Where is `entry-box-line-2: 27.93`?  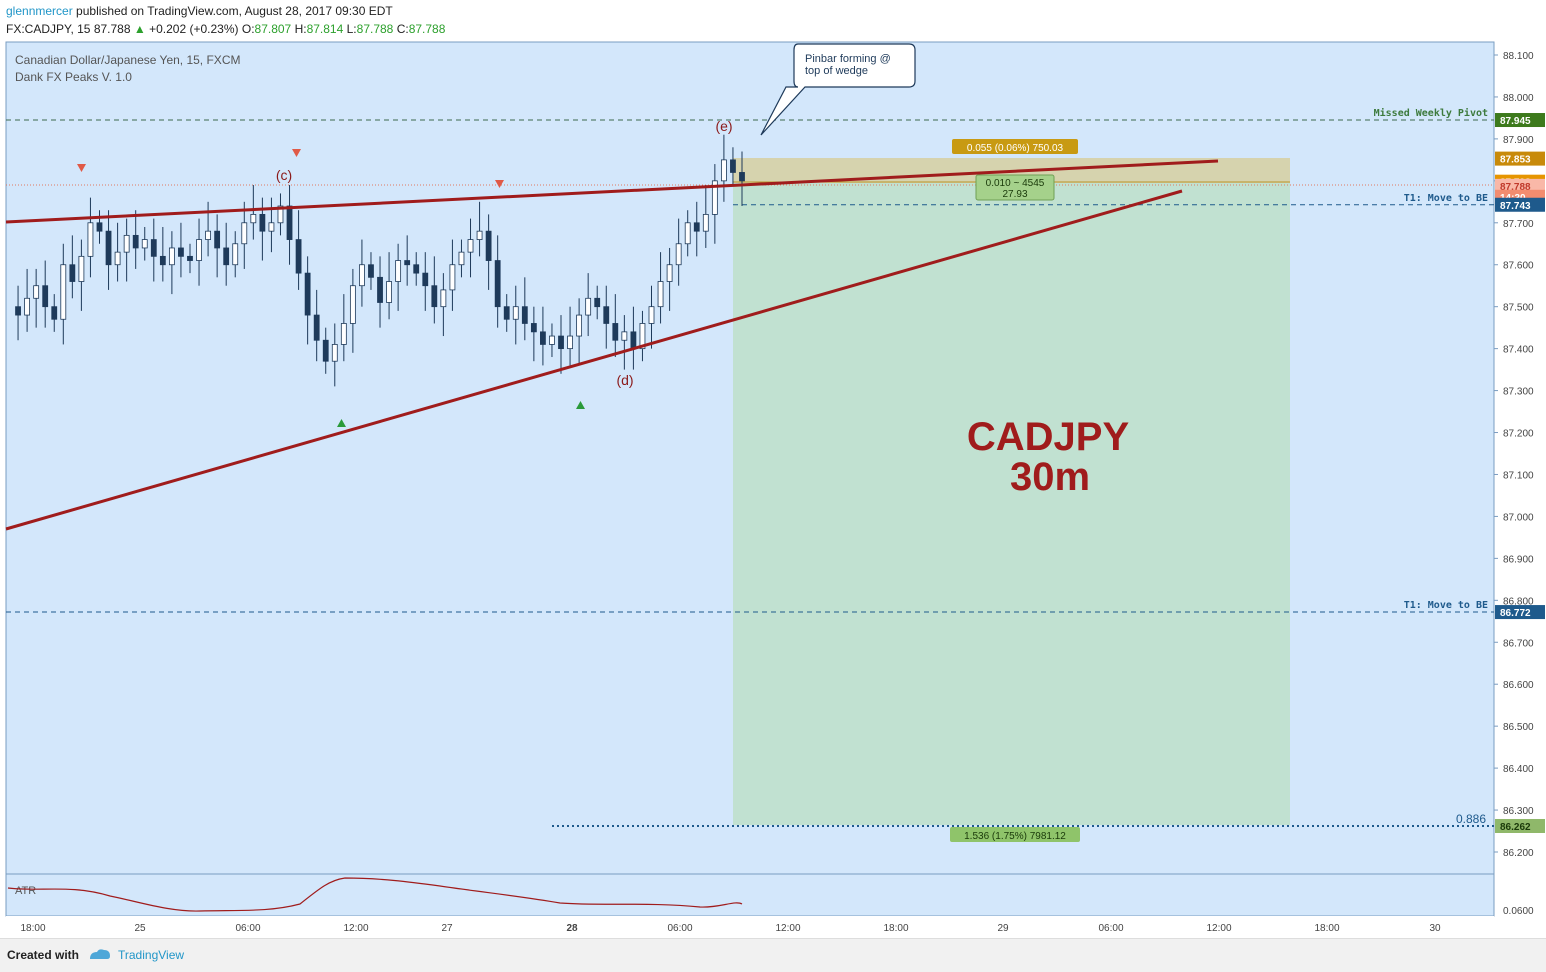 entry-box-line-2: 27.93 is located at coordinates (1014, 194).